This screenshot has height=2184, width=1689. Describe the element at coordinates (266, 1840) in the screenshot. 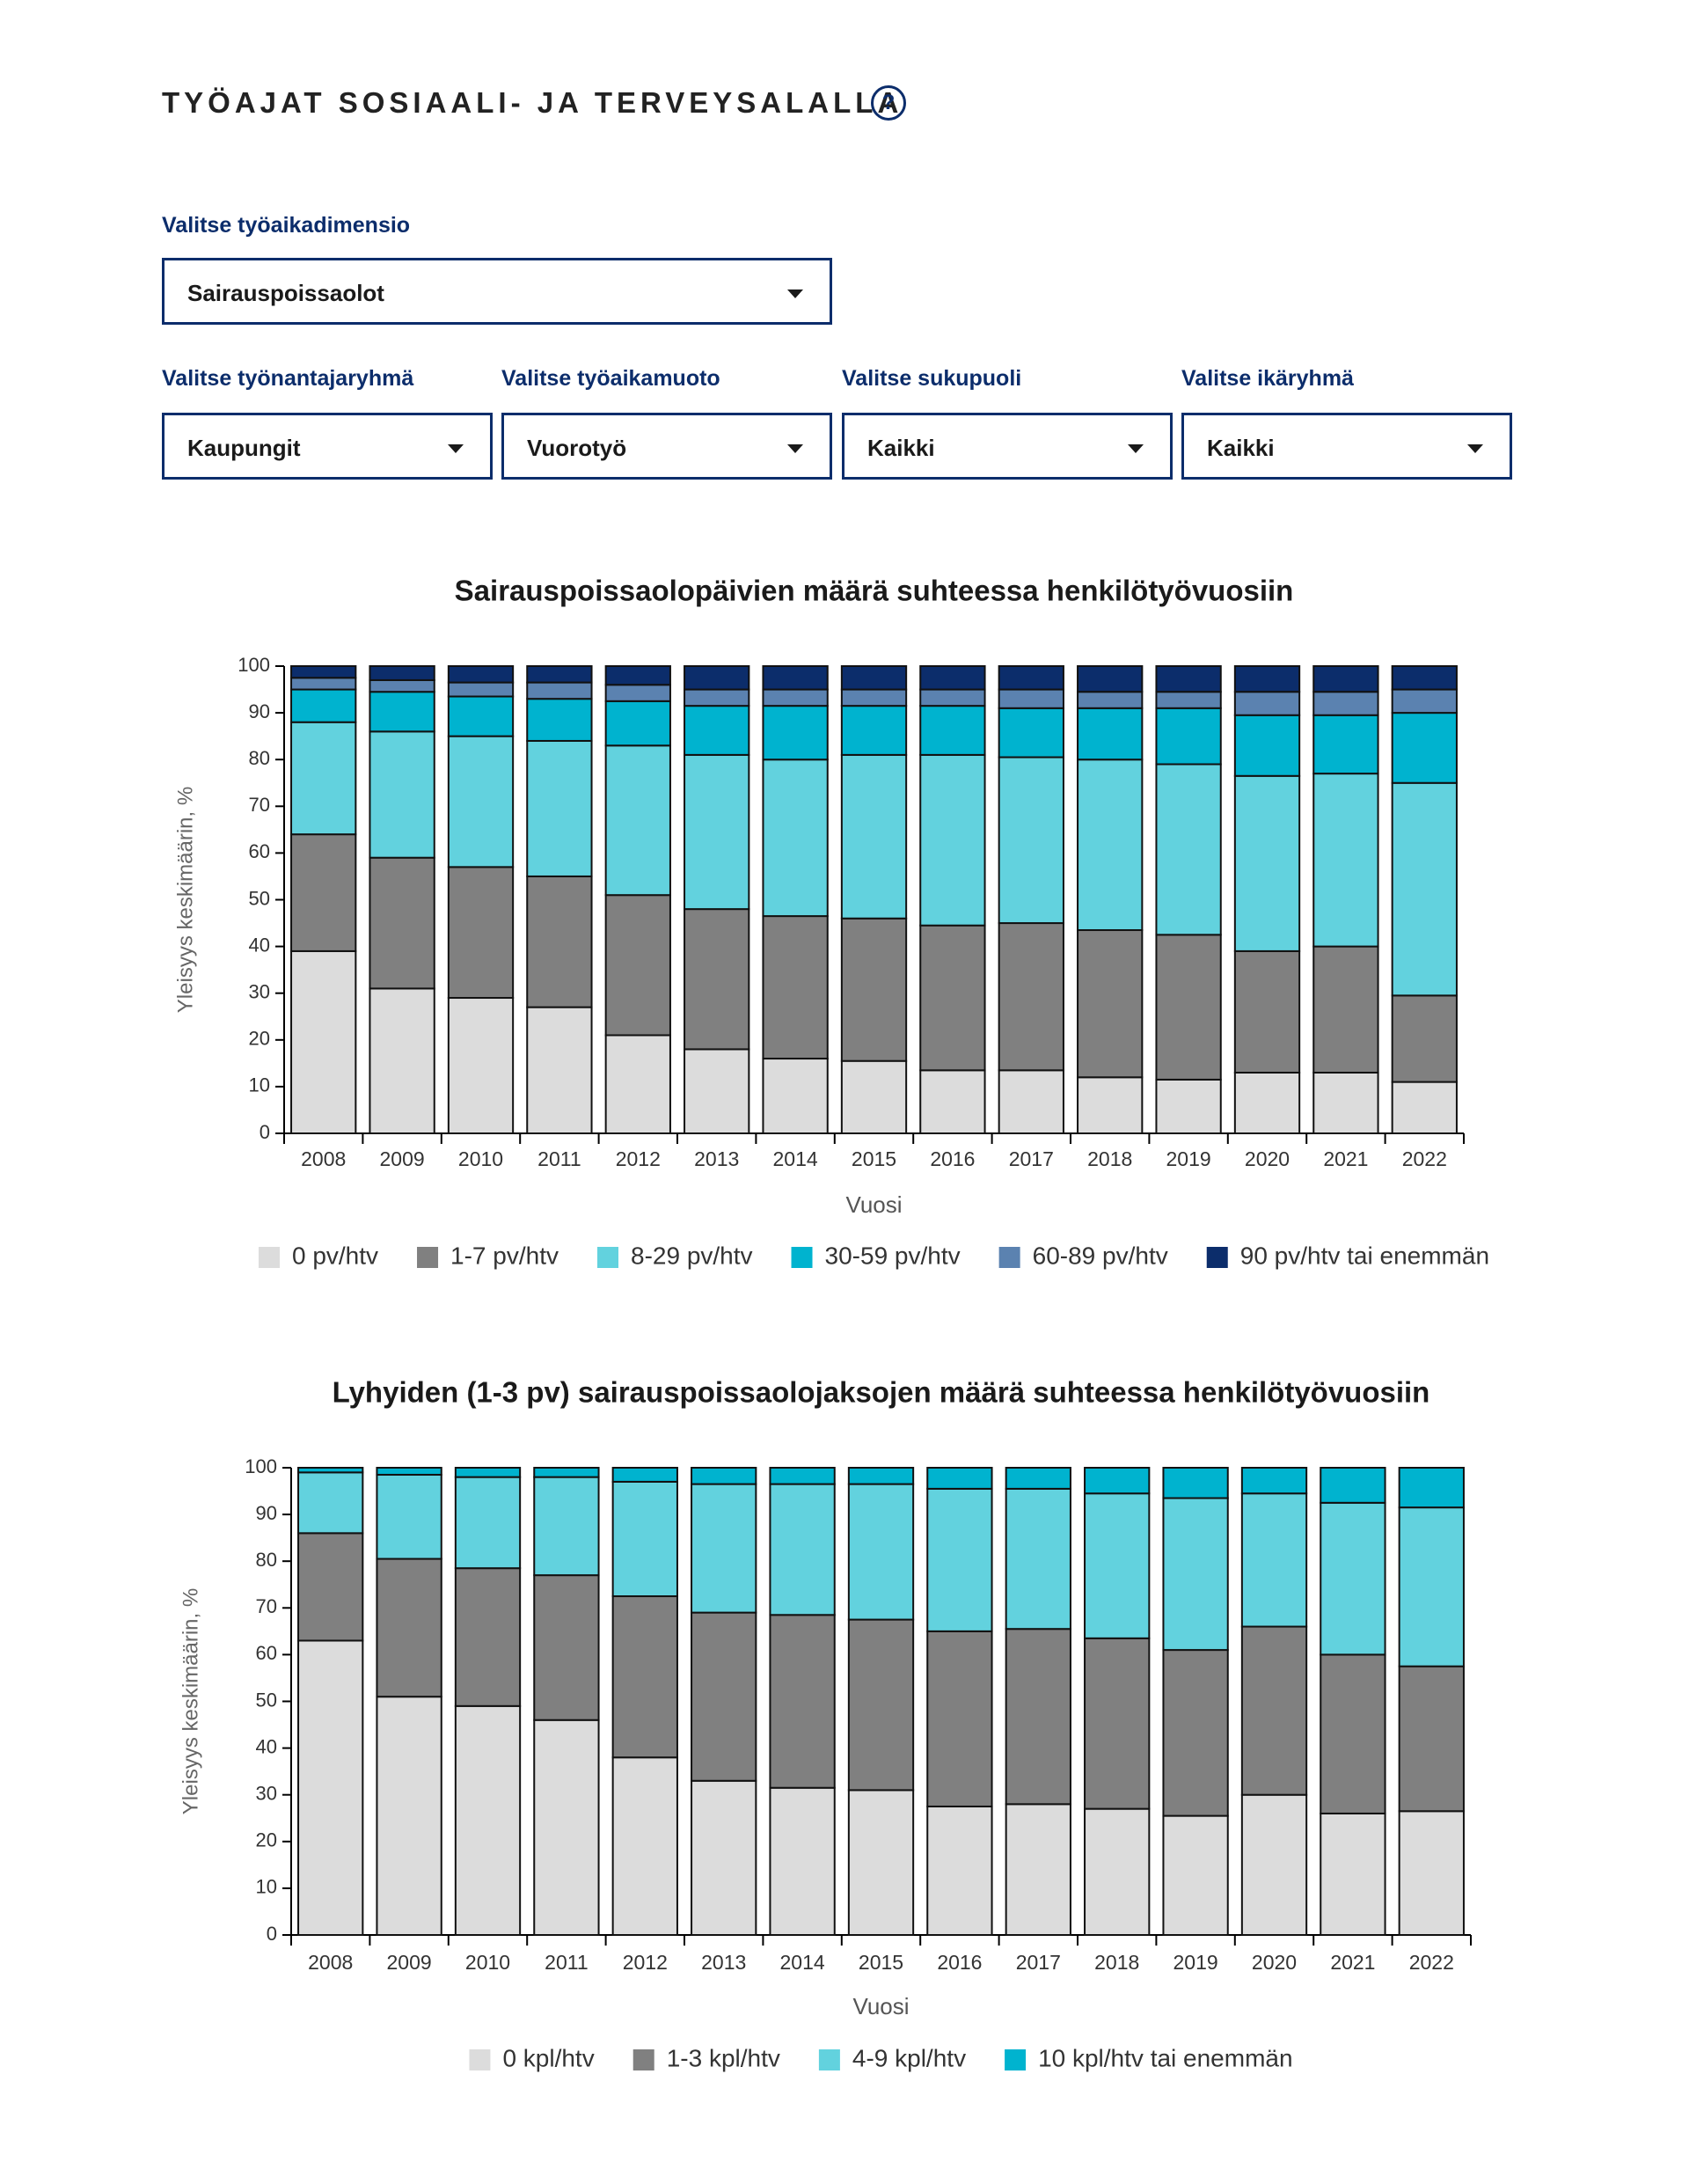

I see `y-tick-label: 20` at that location.